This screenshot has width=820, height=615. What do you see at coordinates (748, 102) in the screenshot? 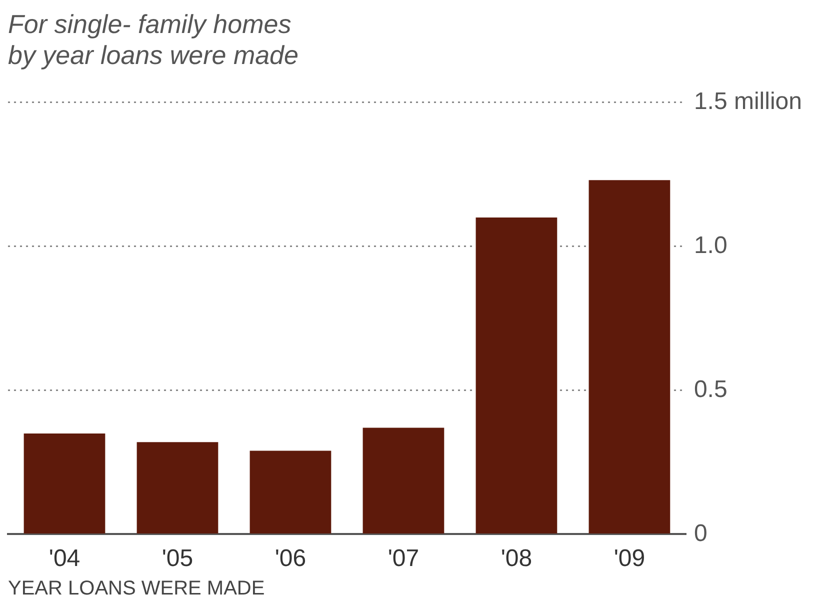
I see `y-tick-label: 1.5 million` at bounding box center [748, 102].